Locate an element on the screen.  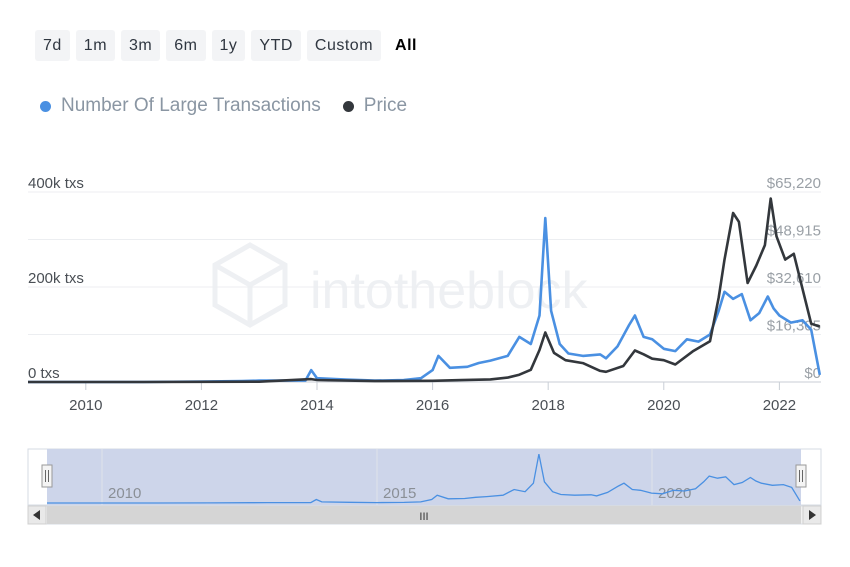
range-button-1m: 1m is located at coordinates (95, 45).